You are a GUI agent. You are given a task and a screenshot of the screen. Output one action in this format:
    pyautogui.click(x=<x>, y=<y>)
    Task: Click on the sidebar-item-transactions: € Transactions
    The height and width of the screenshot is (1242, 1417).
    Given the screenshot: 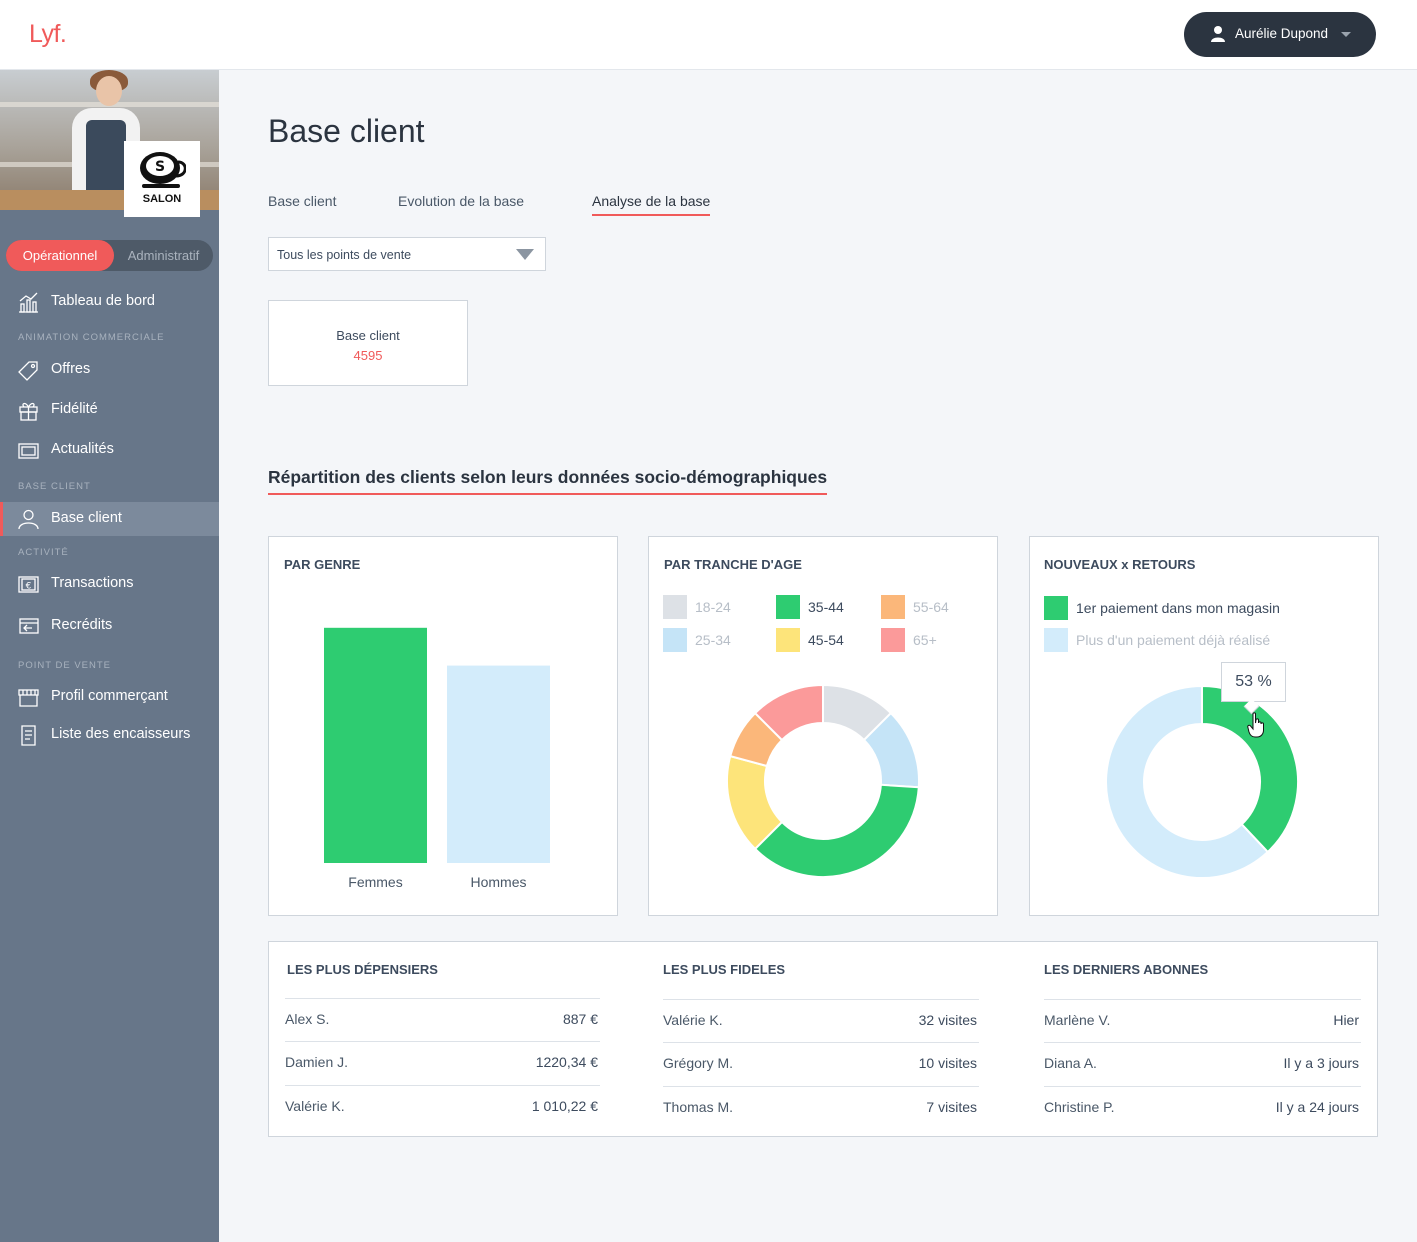 What is the action you would take?
    pyautogui.click(x=109, y=584)
    